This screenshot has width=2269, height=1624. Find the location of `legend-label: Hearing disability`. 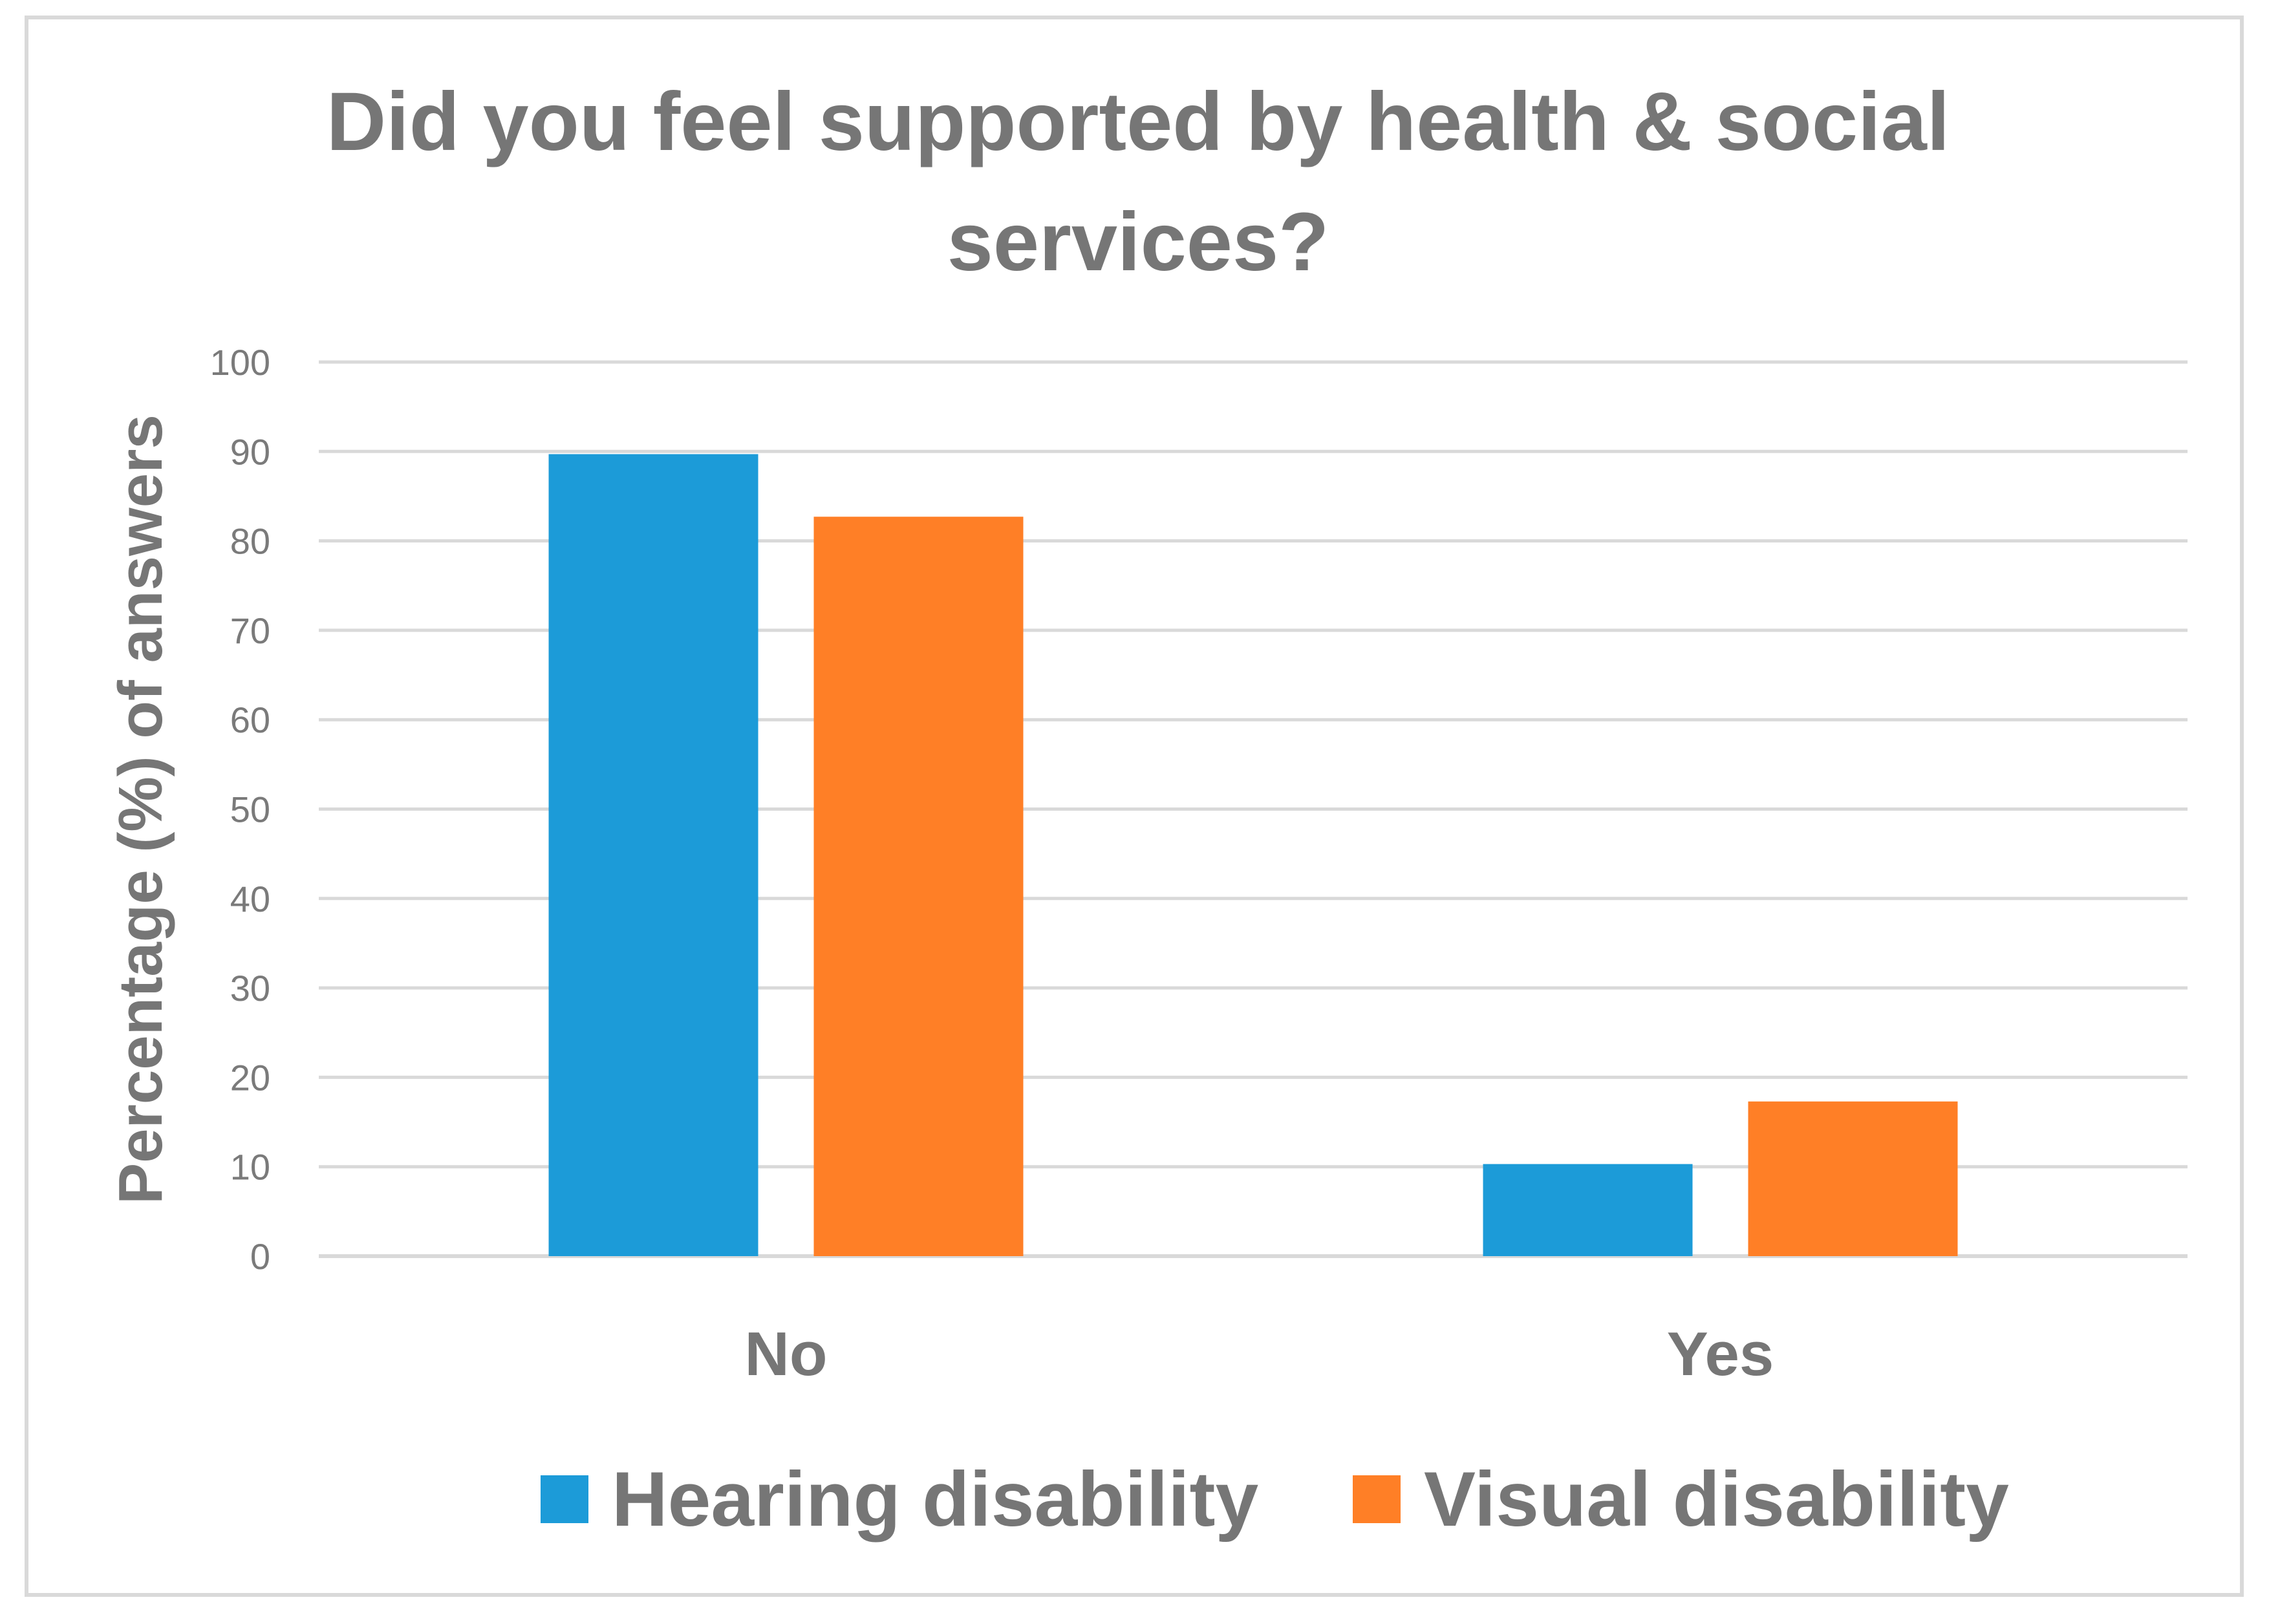

legend-label: Hearing disability is located at coordinates (935, 1499).